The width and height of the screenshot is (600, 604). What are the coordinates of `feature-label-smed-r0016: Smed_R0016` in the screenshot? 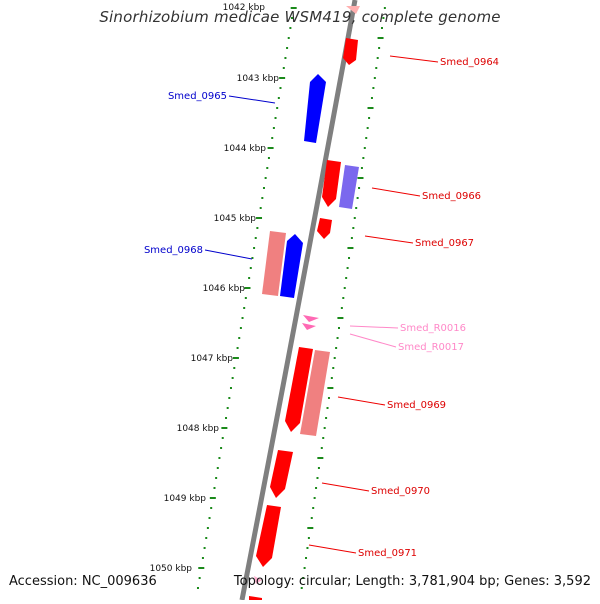 It's located at (433, 328).